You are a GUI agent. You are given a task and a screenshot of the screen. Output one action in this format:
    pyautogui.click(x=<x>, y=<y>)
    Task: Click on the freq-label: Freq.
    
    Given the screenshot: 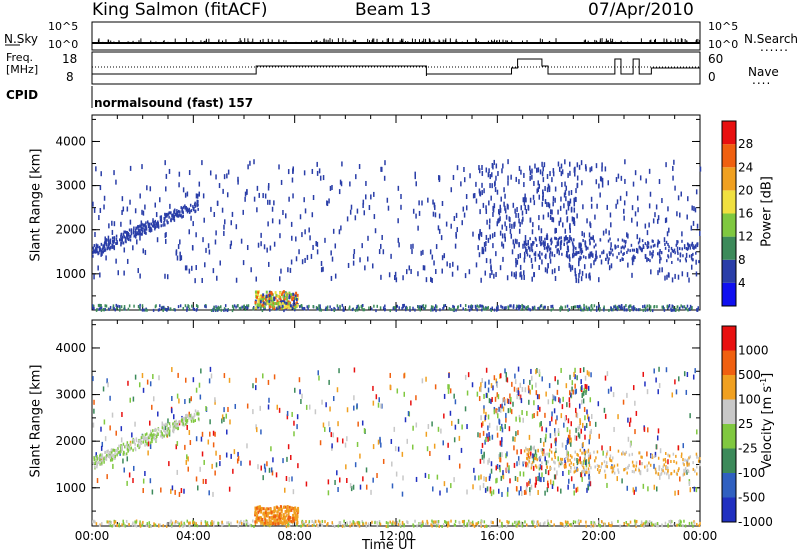 What is the action you would take?
    pyautogui.click(x=20, y=57)
    